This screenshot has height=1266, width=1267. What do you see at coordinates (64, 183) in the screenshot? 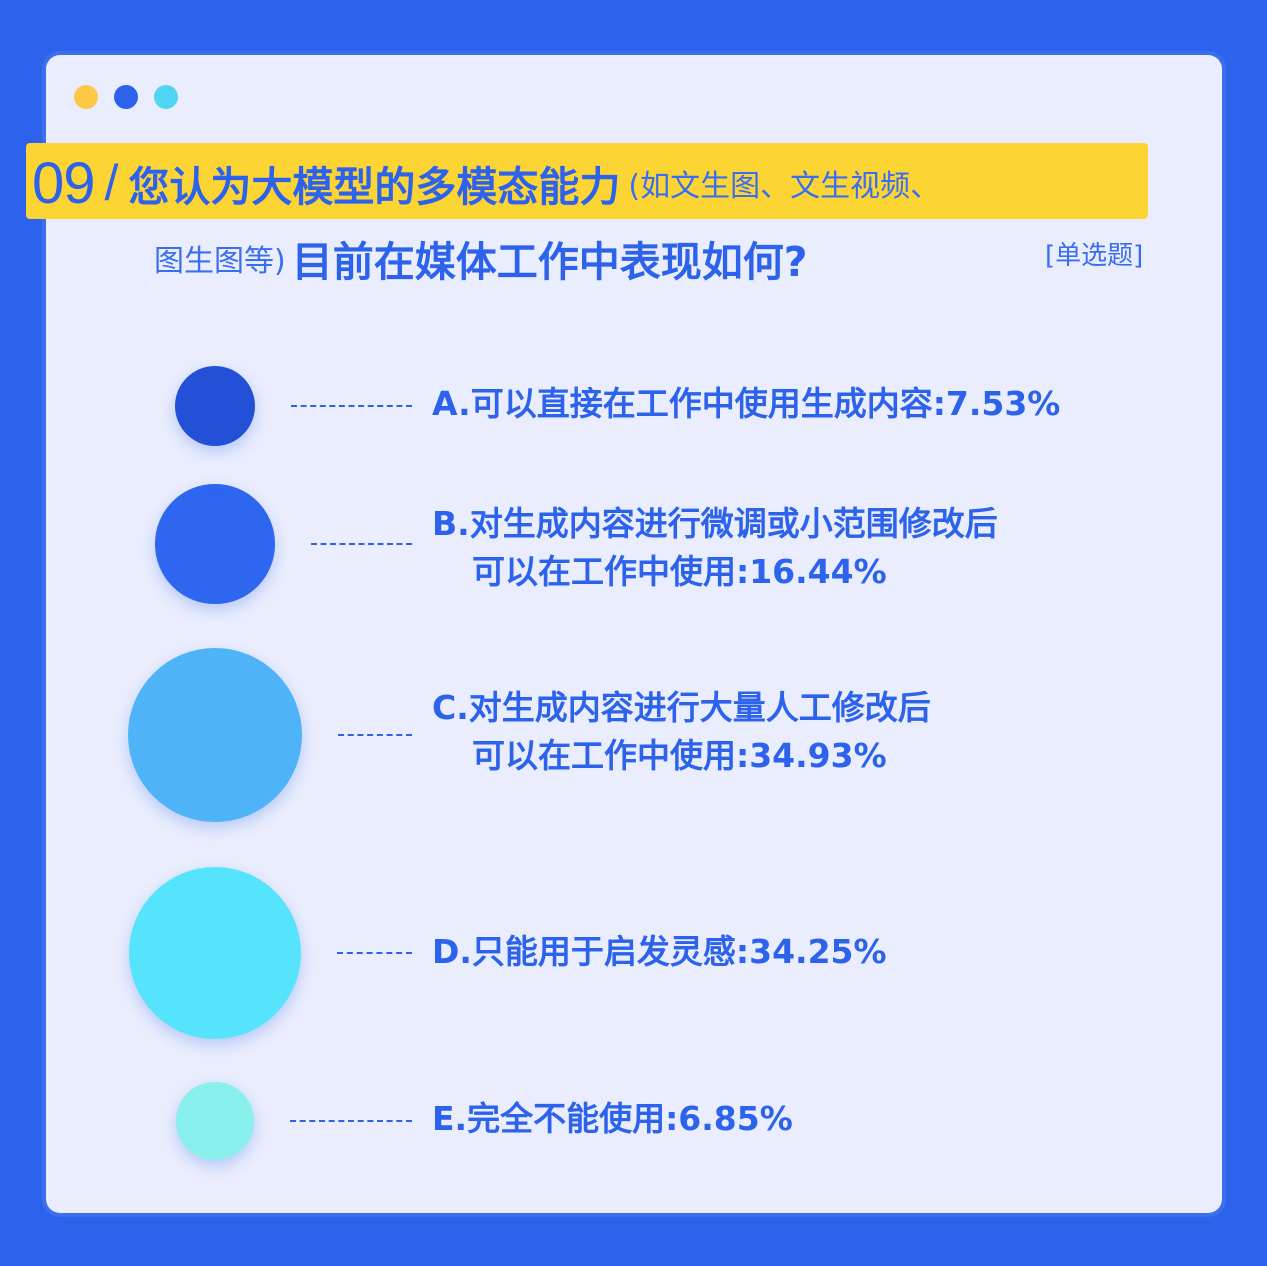
I see `question-number: 09` at bounding box center [64, 183].